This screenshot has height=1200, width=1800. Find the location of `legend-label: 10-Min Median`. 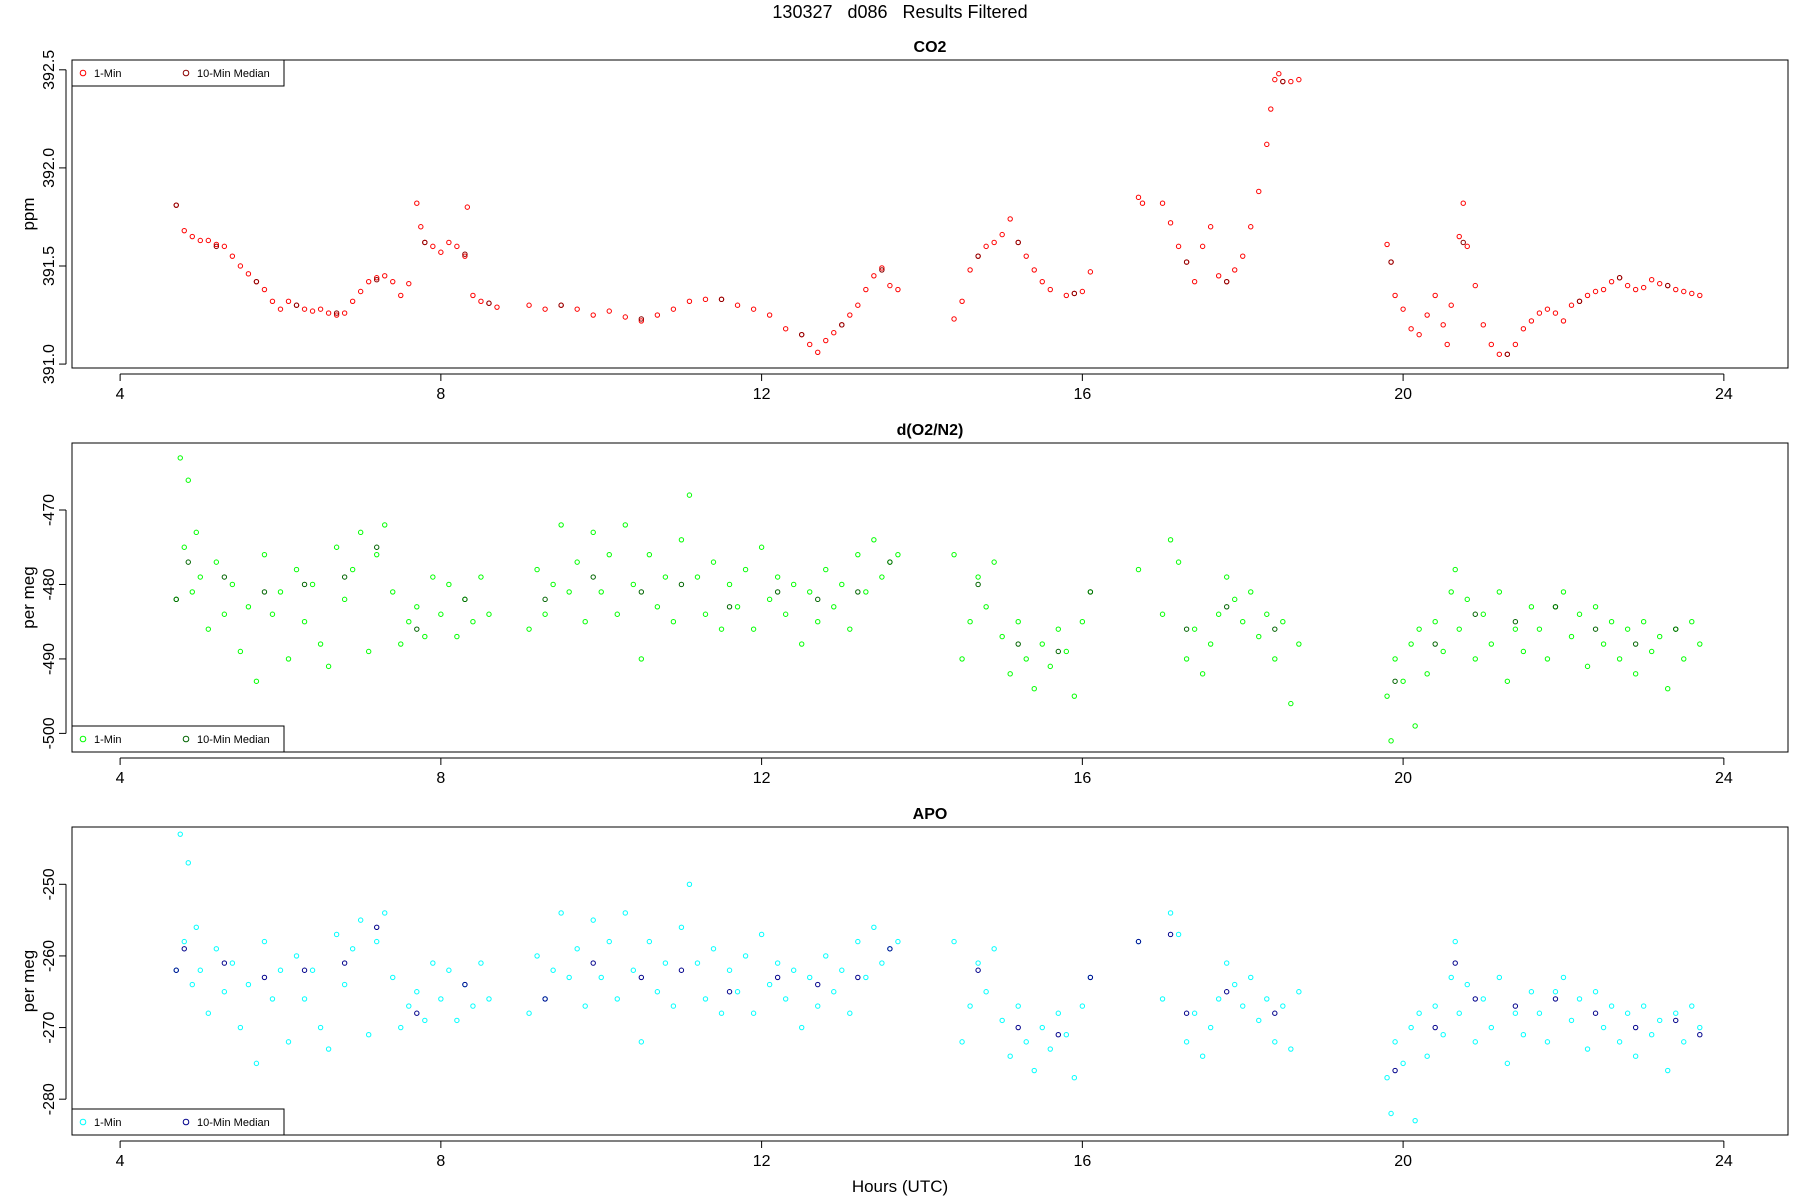

legend-label: 10-Min Median is located at coordinates (233, 1123).